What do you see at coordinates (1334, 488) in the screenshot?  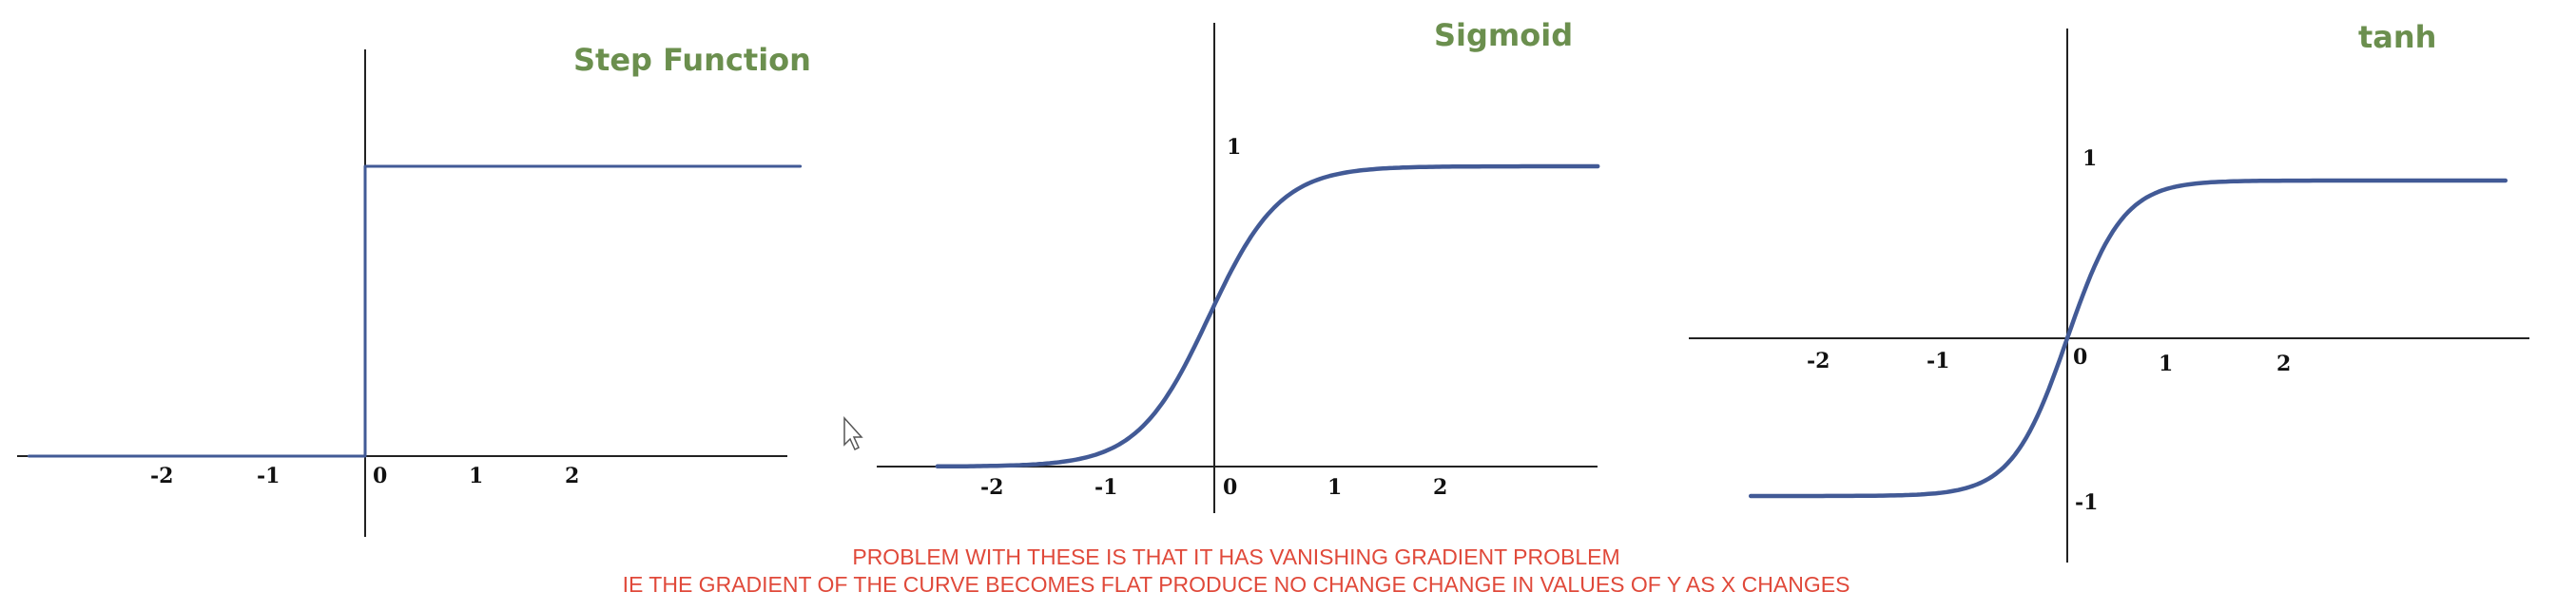 I see `sigmoid-x-tick-1: 1` at bounding box center [1334, 488].